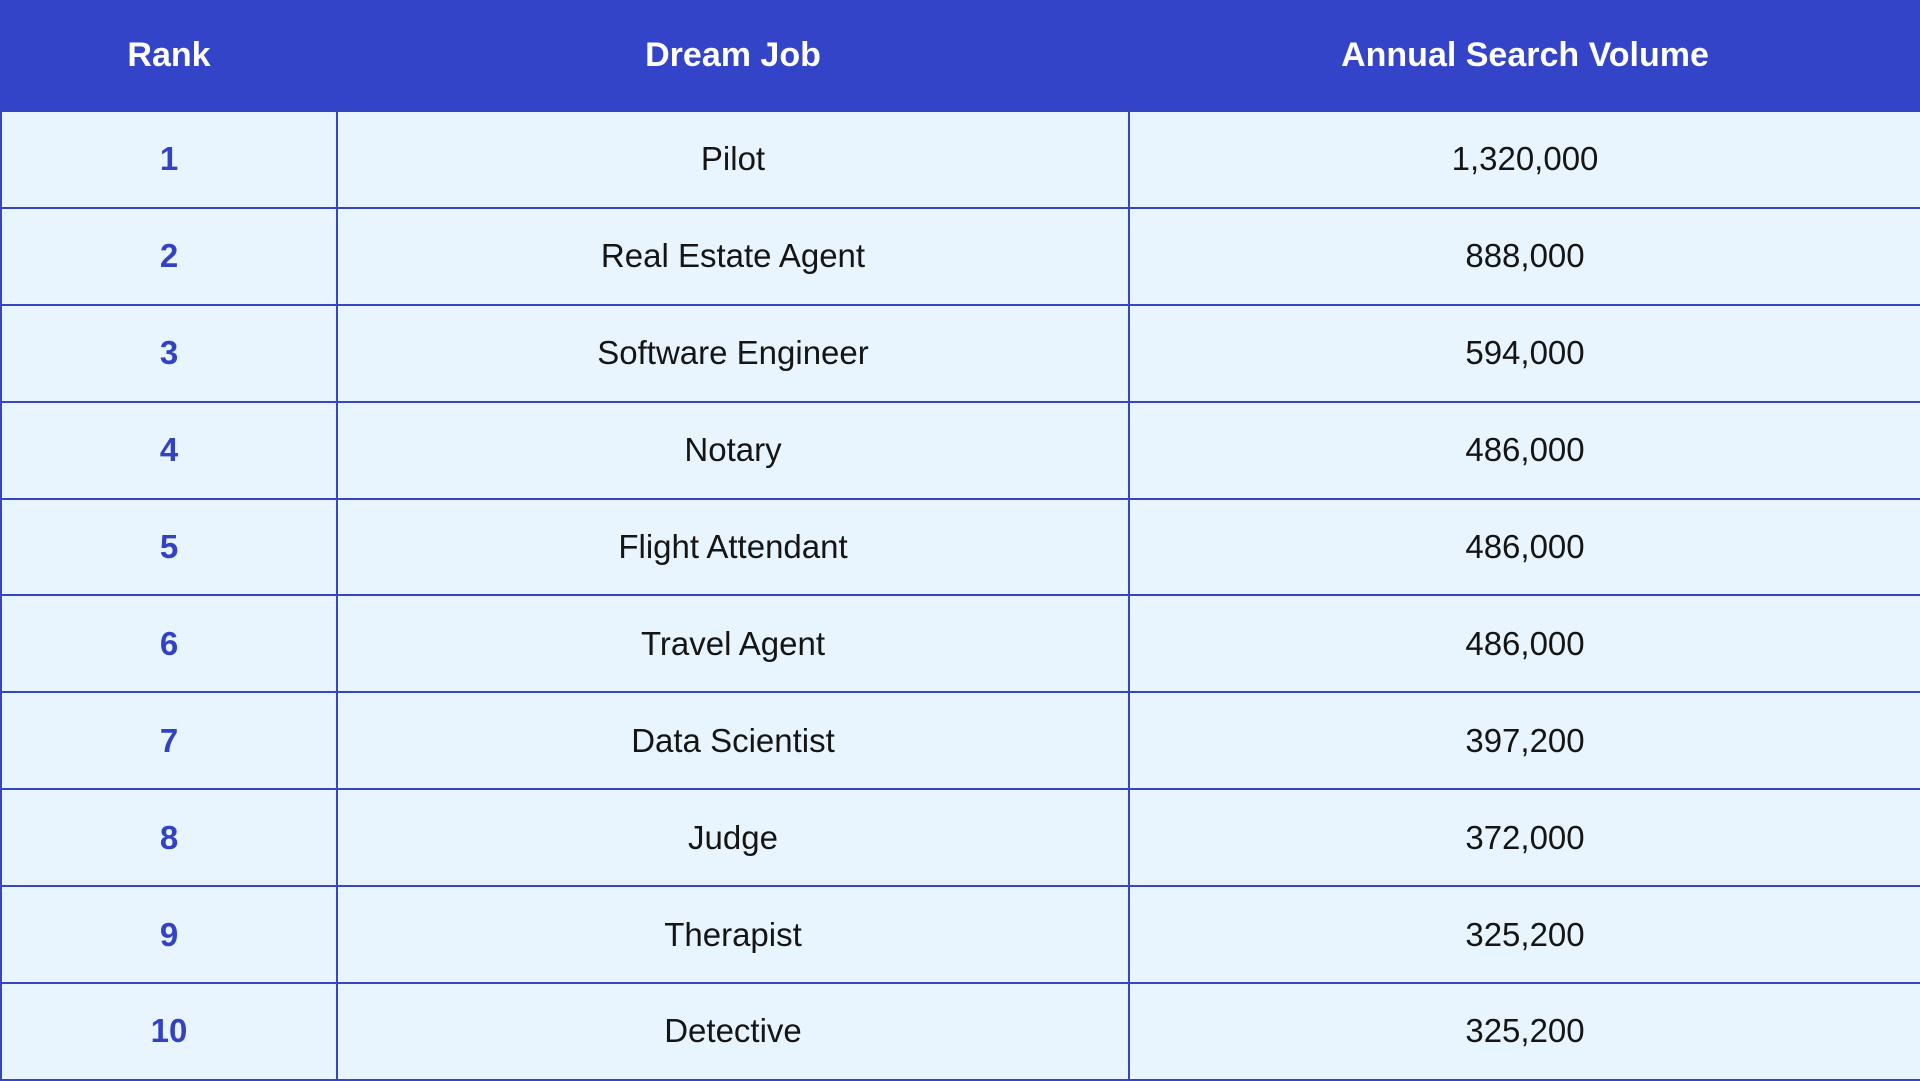 This screenshot has height=1081, width=1920. What do you see at coordinates (733, 644) in the screenshot?
I see `dream-job-cell: Travel Agent` at bounding box center [733, 644].